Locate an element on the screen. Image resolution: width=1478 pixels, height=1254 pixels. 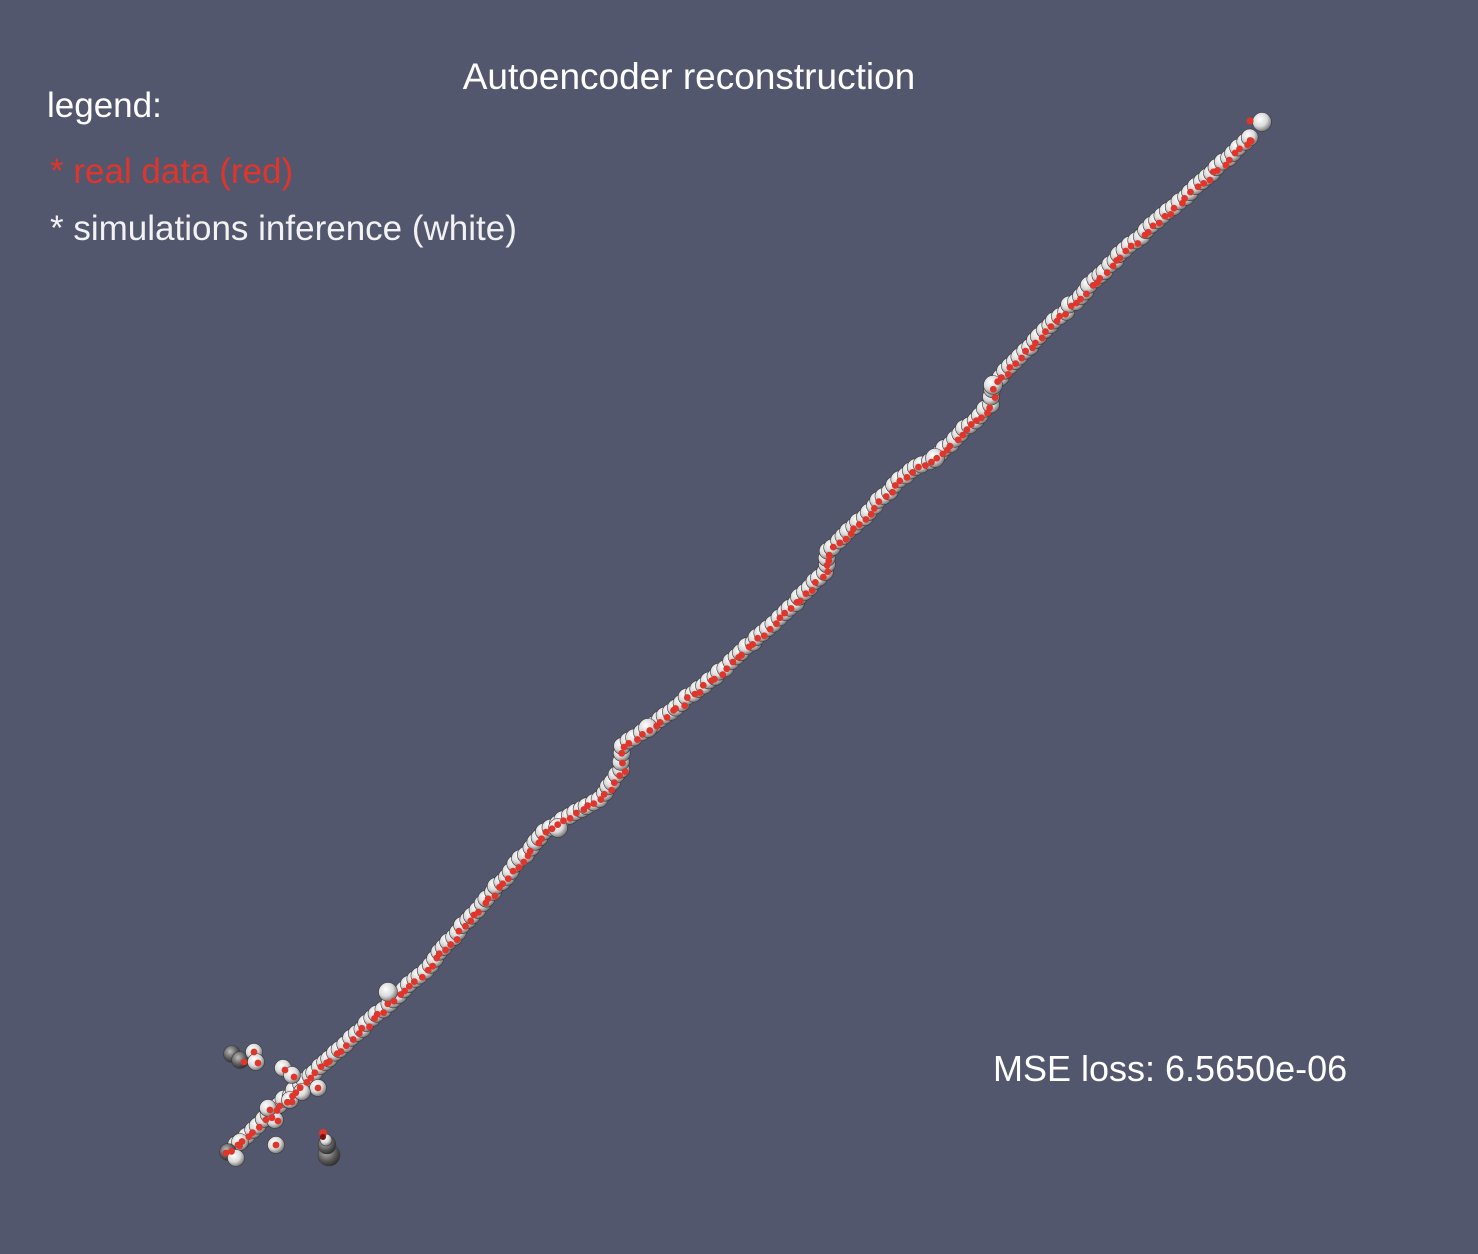
mse-loss-readout: MSE loss: 6.5650e-06 is located at coordinates (1170, 1068).